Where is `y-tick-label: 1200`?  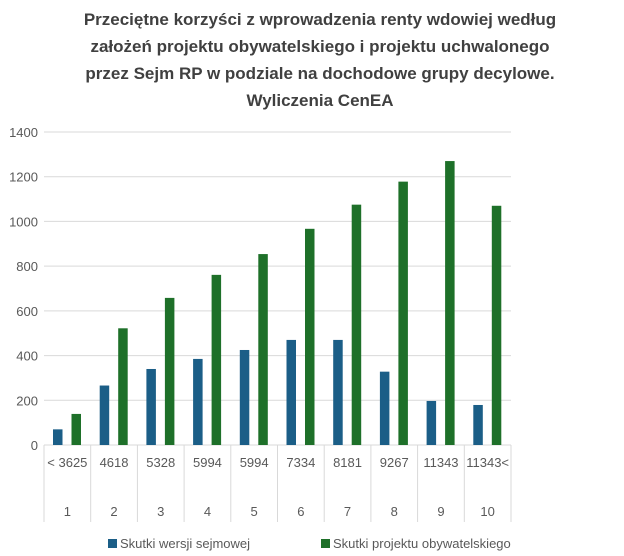 y-tick-label: 1200 is located at coordinates (23, 177).